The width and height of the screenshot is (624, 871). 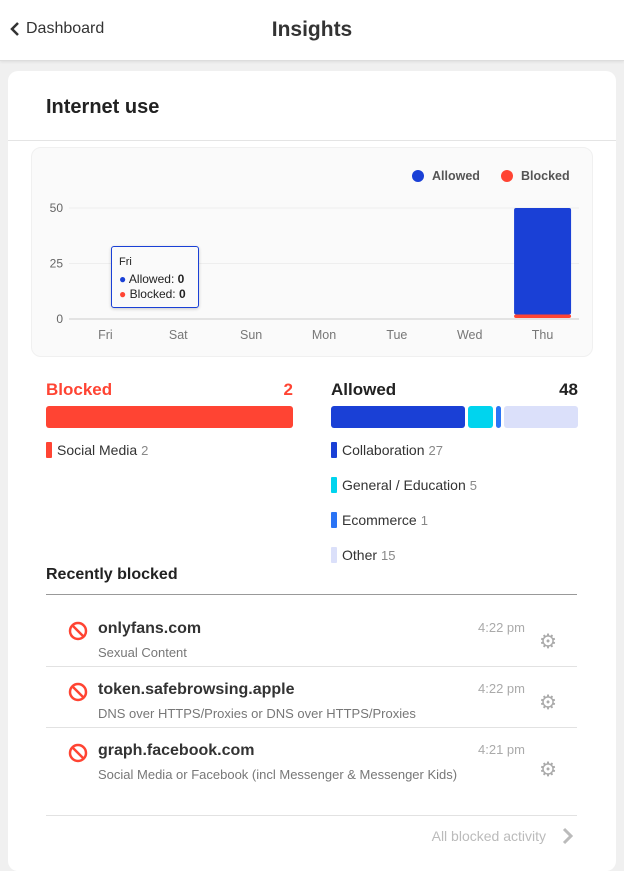 I want to click on back-button: Dashboard, so click(x=57, y=29).